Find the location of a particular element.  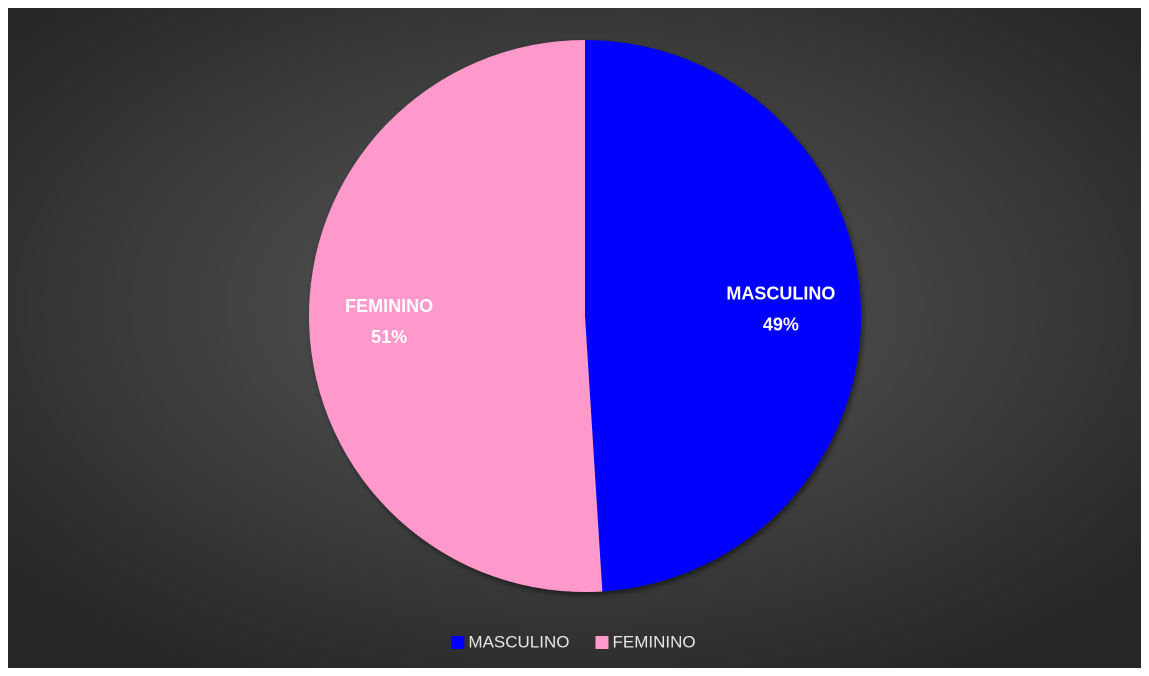

data-label-category: MASCULINO is located at coordinates (780, 294).